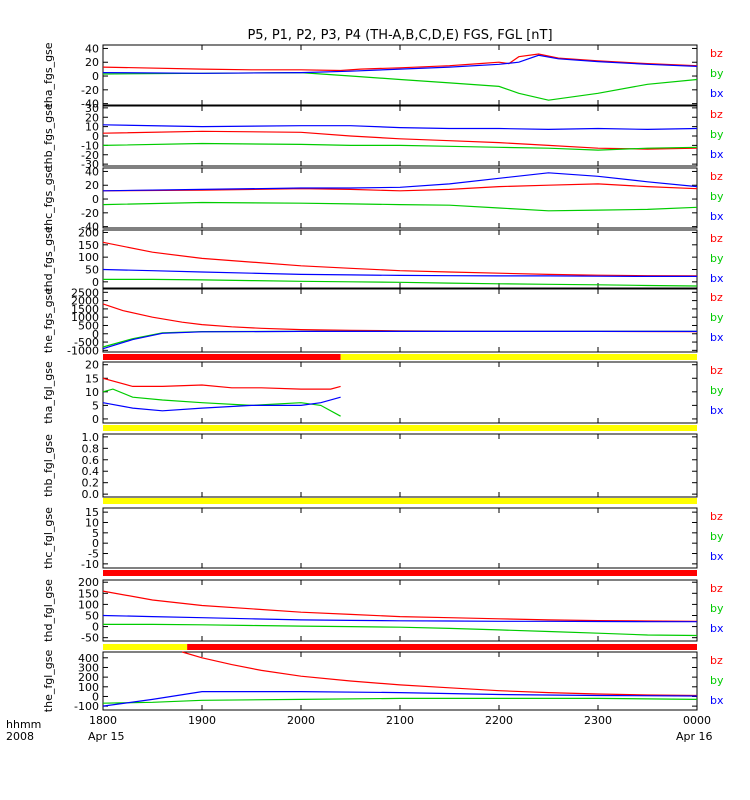 This screenshot has width=750, height=800. Describe the element at coordinates (95, 334) in the screenshot. I see `ytick-label-4: 0` at that location.